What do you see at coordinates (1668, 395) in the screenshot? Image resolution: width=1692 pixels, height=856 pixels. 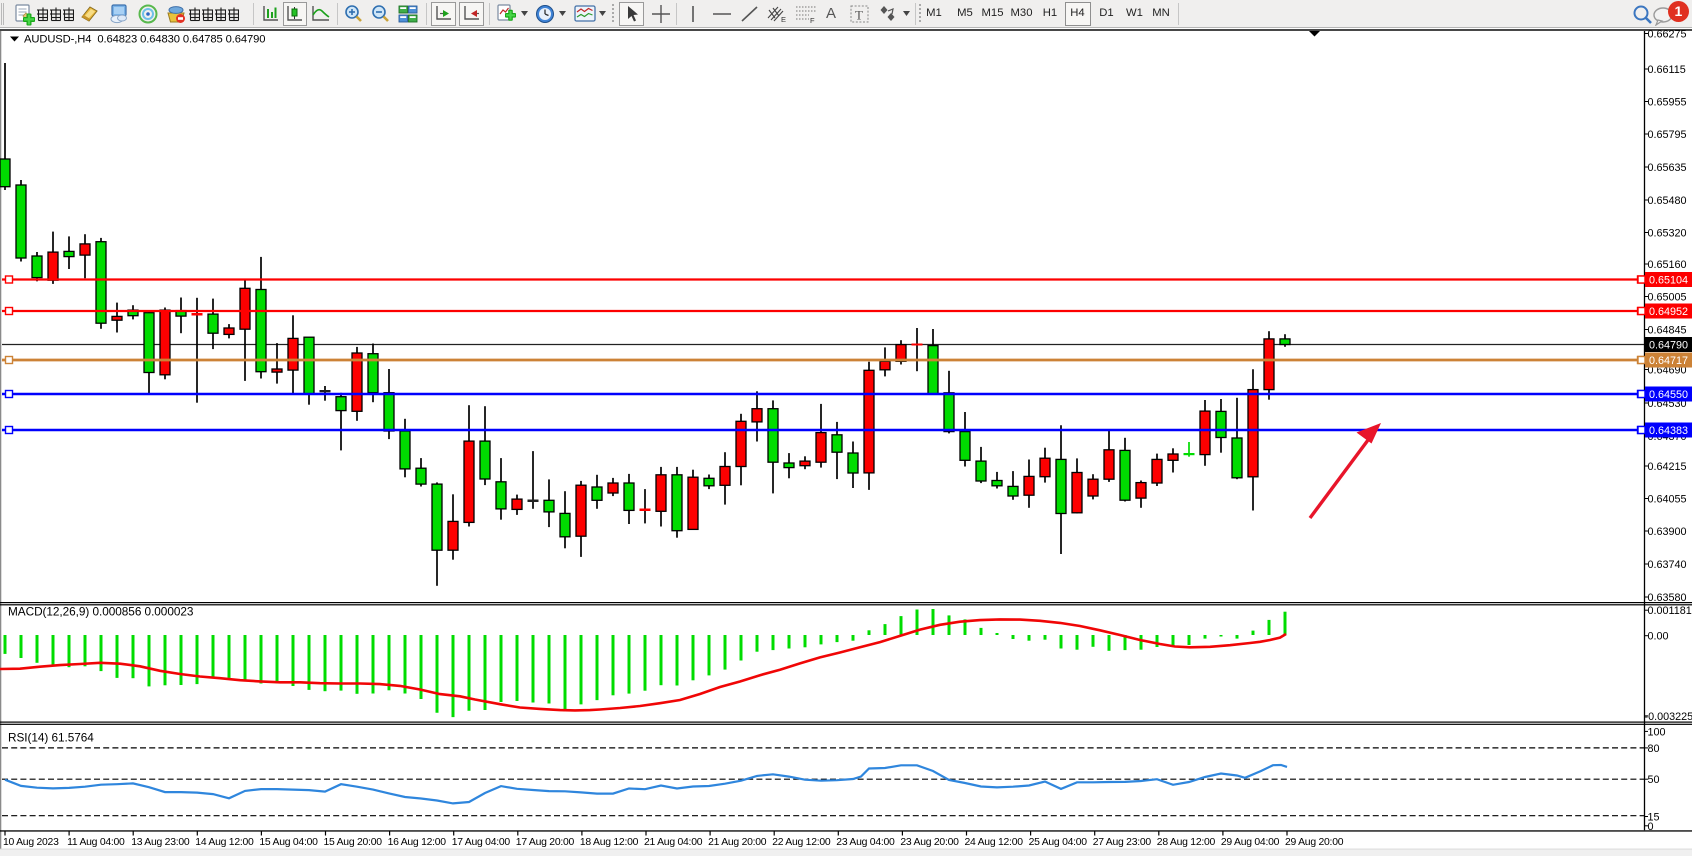 I see `svg-text: 0.64550` at bounding box center [1668, 395].